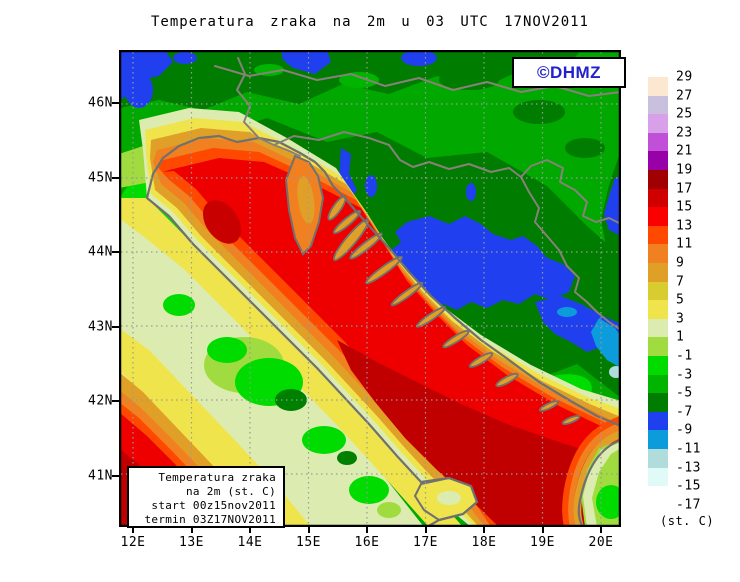  I want to click on colorbar-value-label: 13, so click(684, 226).